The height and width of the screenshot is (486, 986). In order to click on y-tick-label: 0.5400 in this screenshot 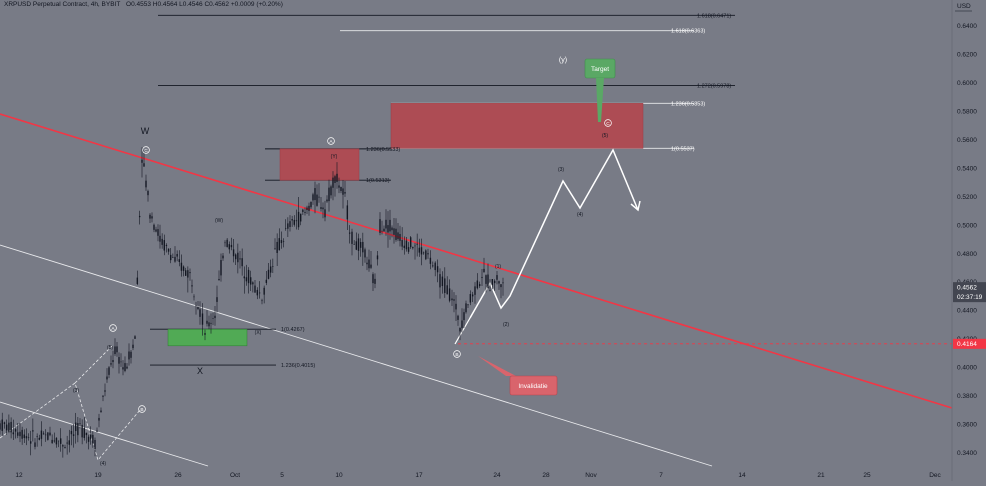, I will do `click(967, 168)`.